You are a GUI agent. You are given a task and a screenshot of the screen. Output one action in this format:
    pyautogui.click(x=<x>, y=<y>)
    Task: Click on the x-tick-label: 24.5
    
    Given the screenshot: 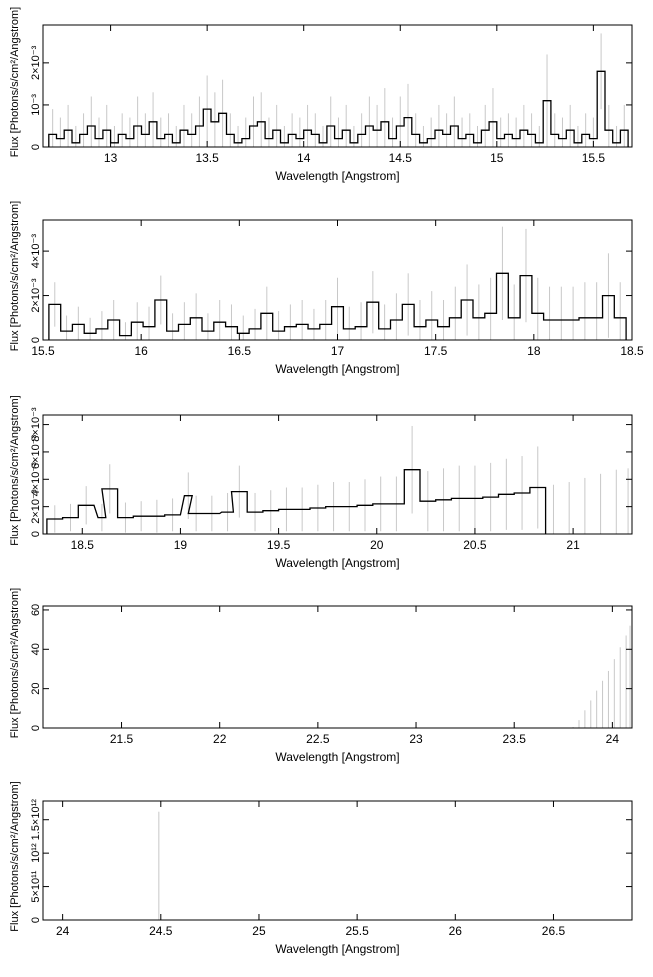 What is the action you would take?
    pyautogui.click(x=161, y=931)
    